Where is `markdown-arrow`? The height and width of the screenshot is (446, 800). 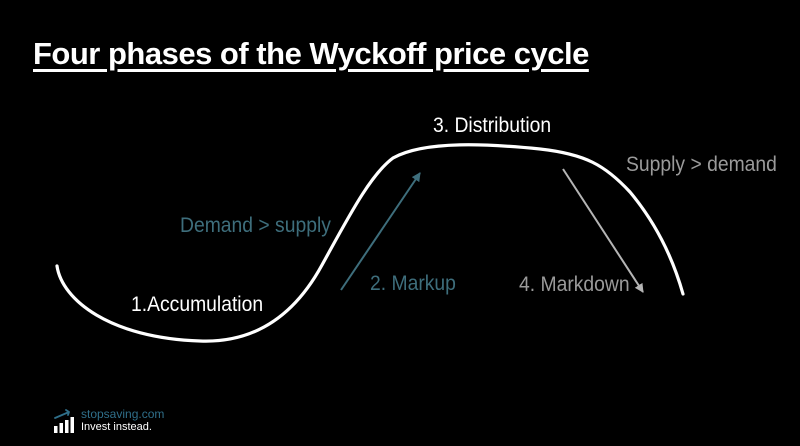 markdown-arrow is located at coordinates (603, 230).